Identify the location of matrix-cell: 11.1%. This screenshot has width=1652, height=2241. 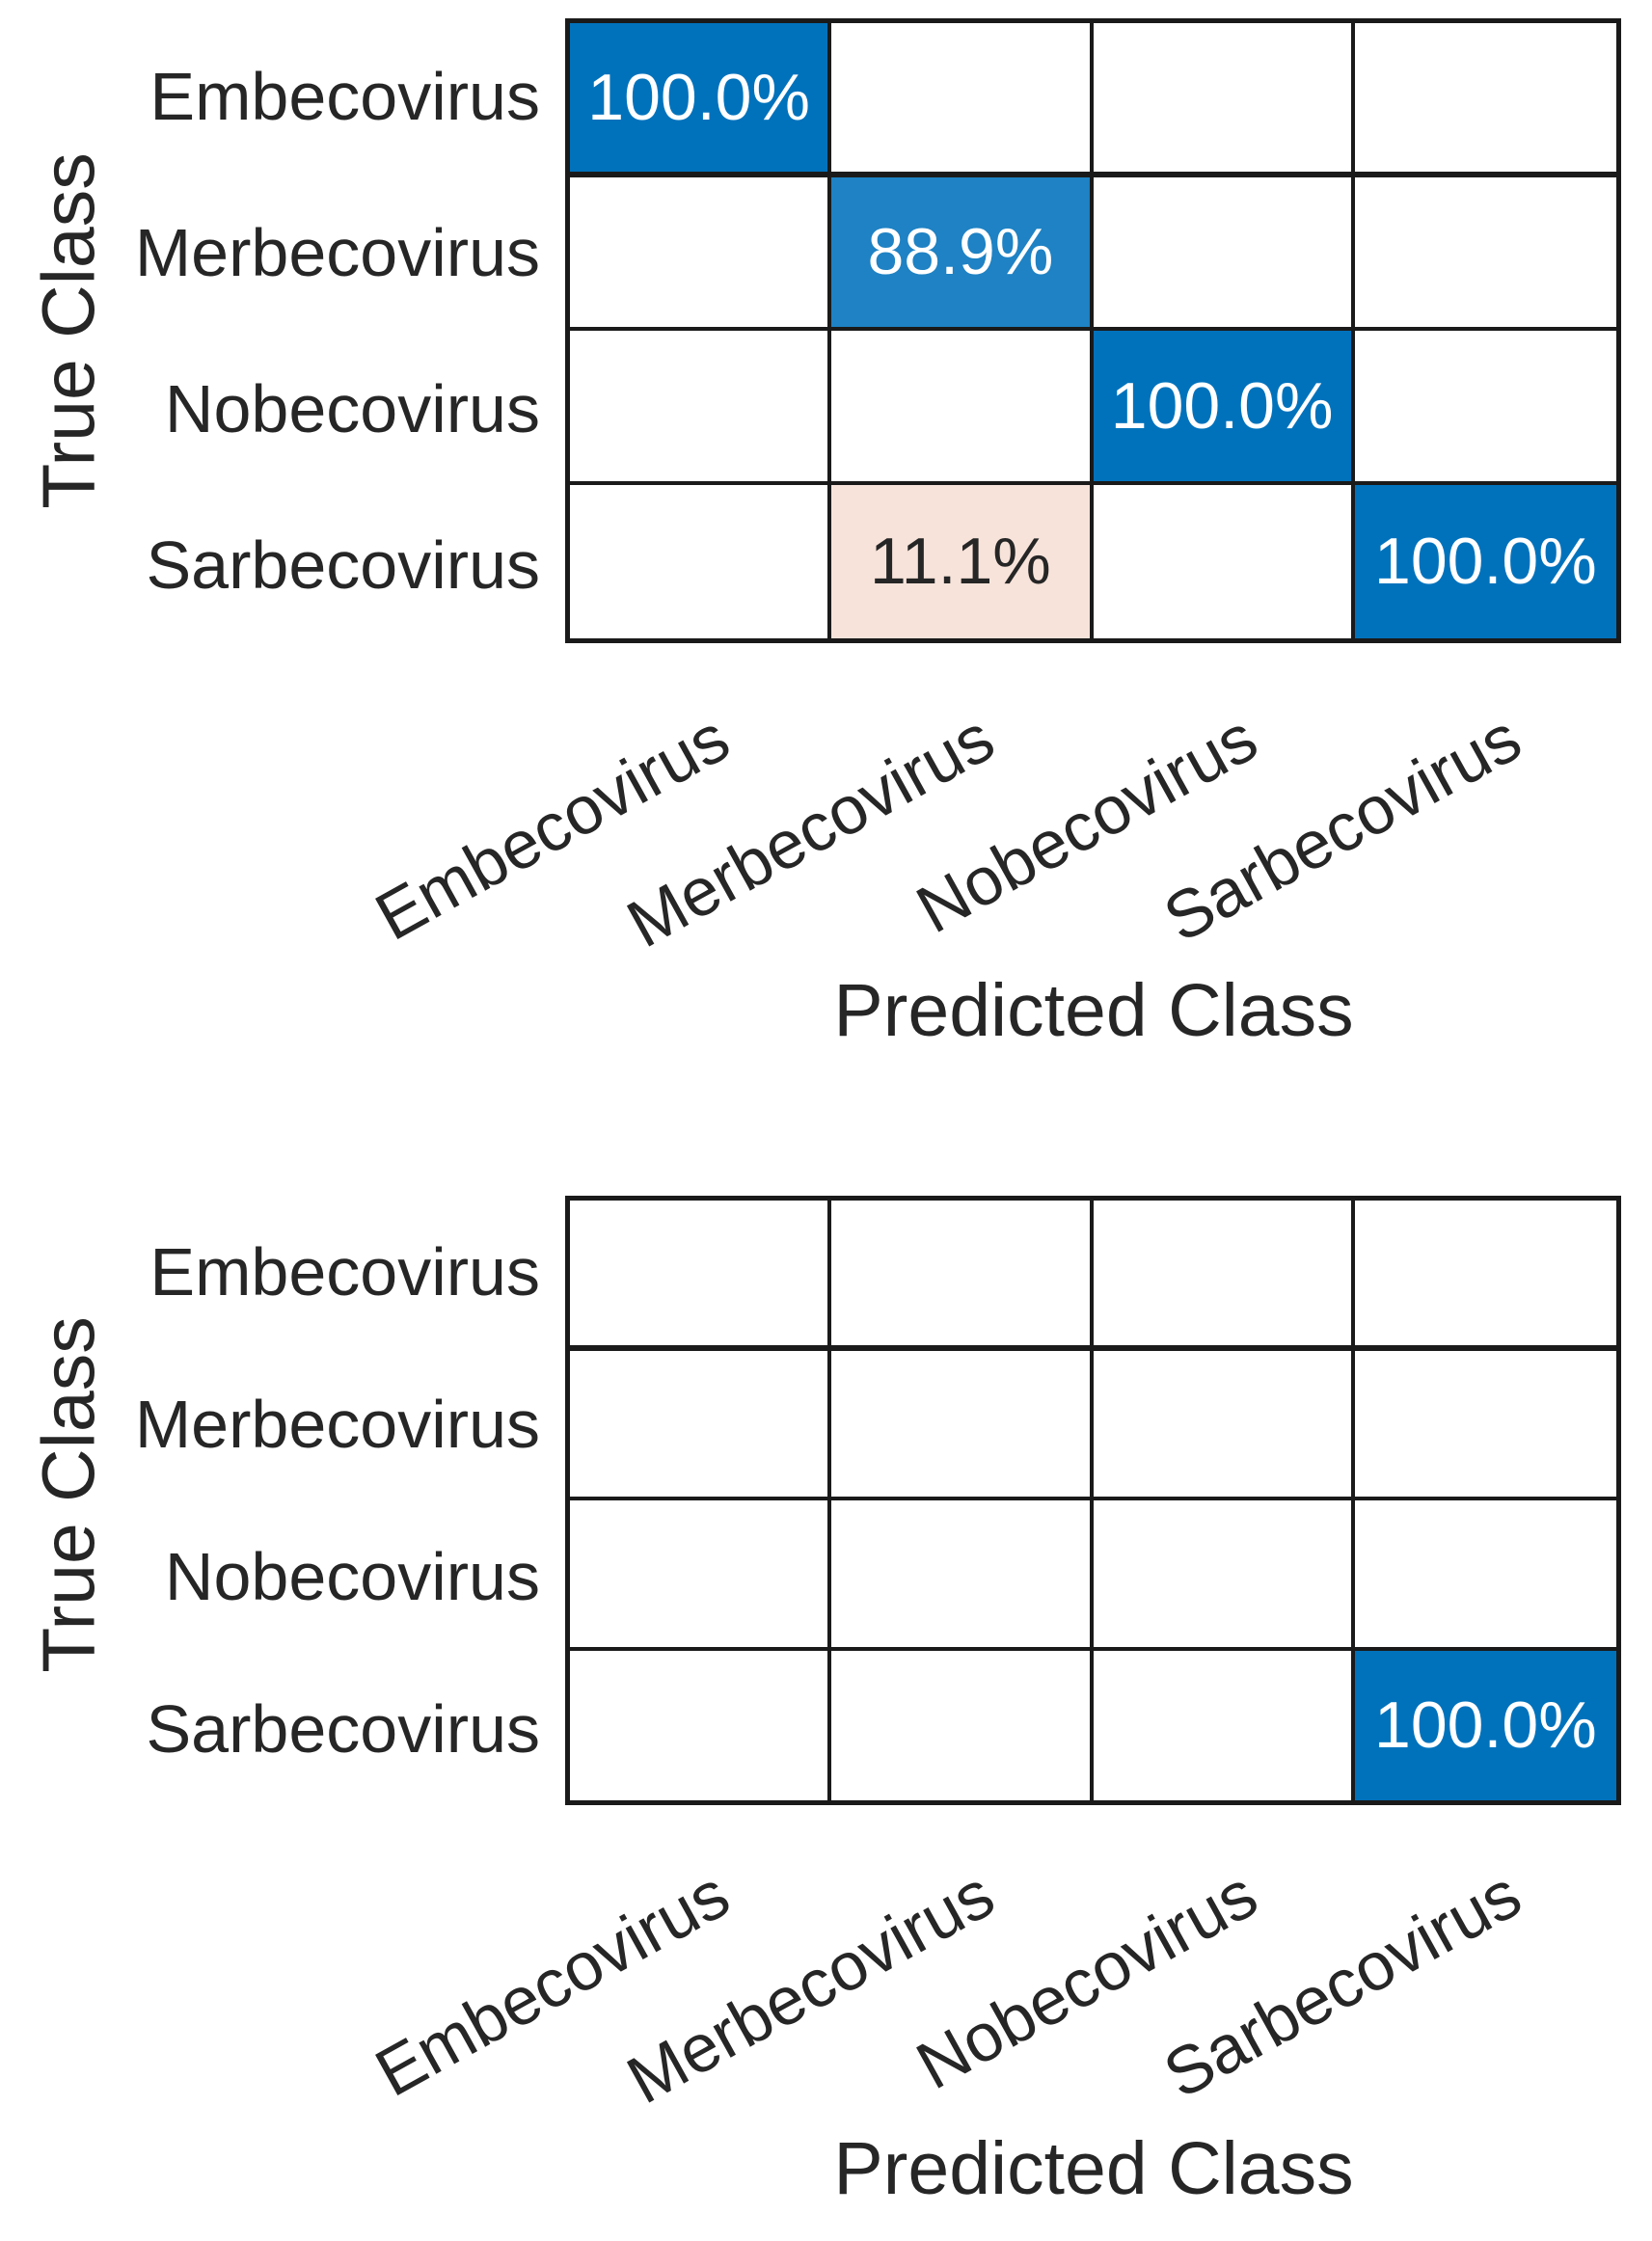
(962, 561).